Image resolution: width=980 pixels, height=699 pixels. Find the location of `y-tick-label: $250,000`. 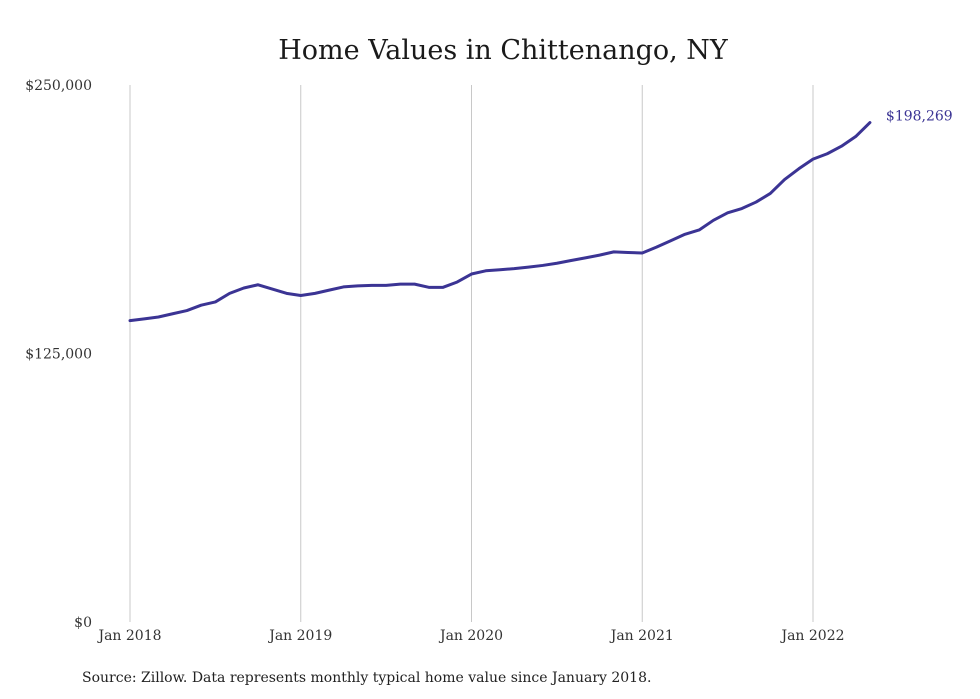

y-tick-label: $250,000 is located at coordinates (58, 86).